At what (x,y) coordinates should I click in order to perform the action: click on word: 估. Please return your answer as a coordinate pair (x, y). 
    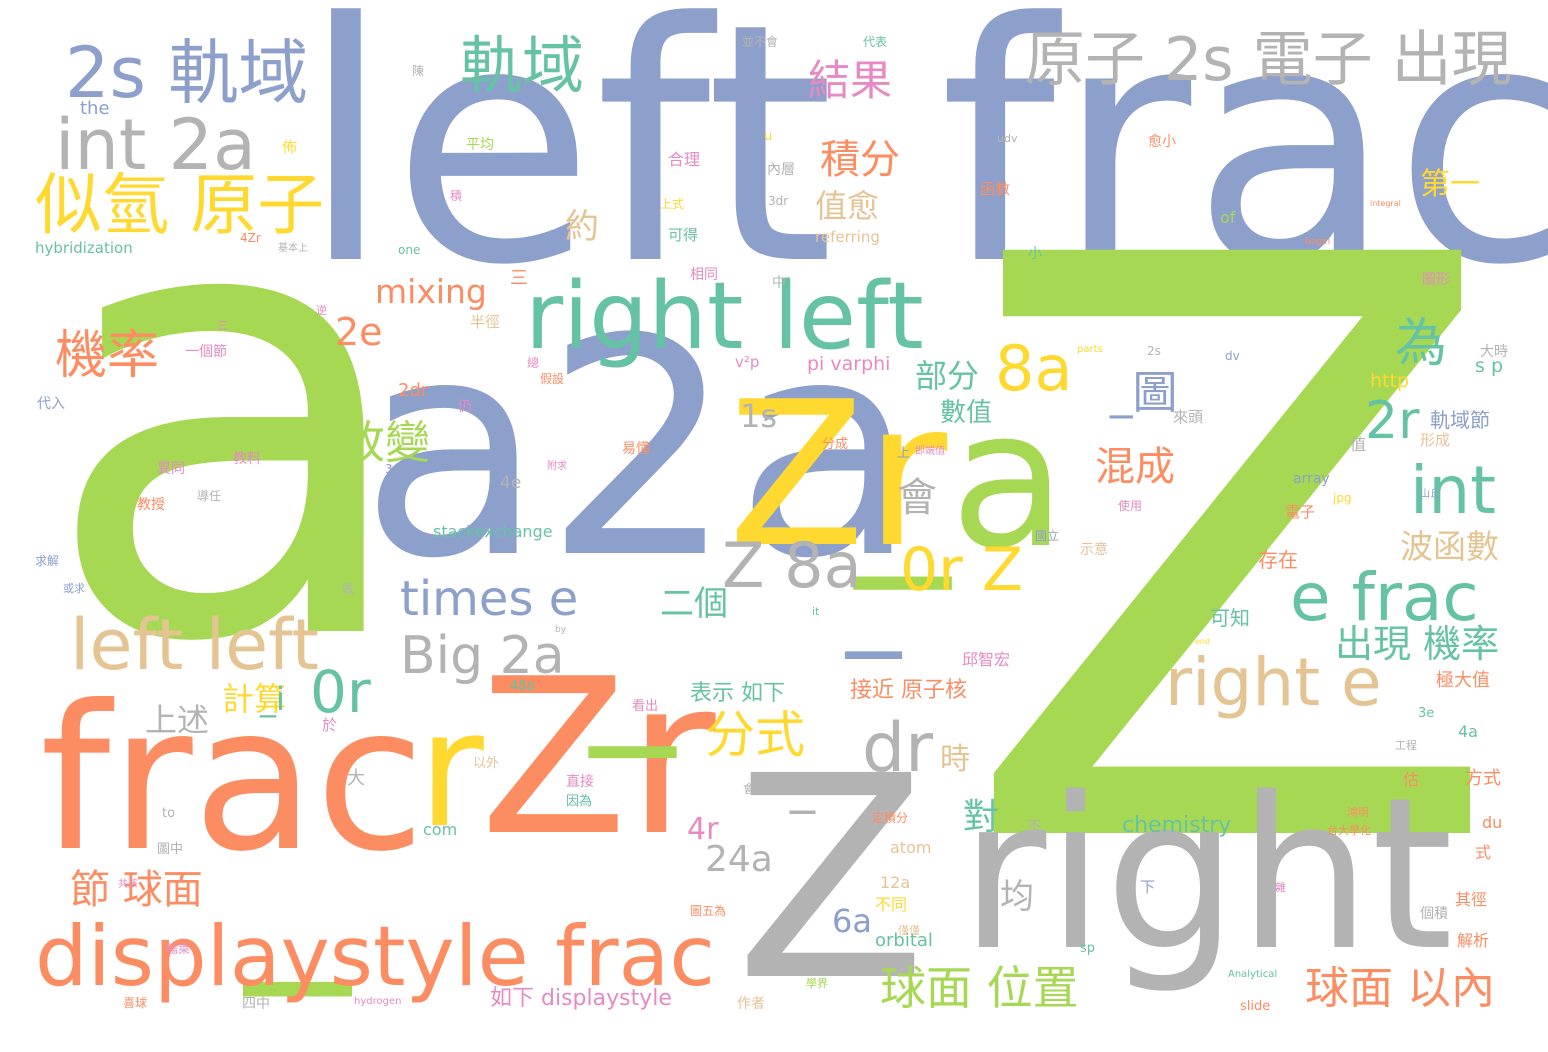
    Looking at the image, I should click on (1411, 779).